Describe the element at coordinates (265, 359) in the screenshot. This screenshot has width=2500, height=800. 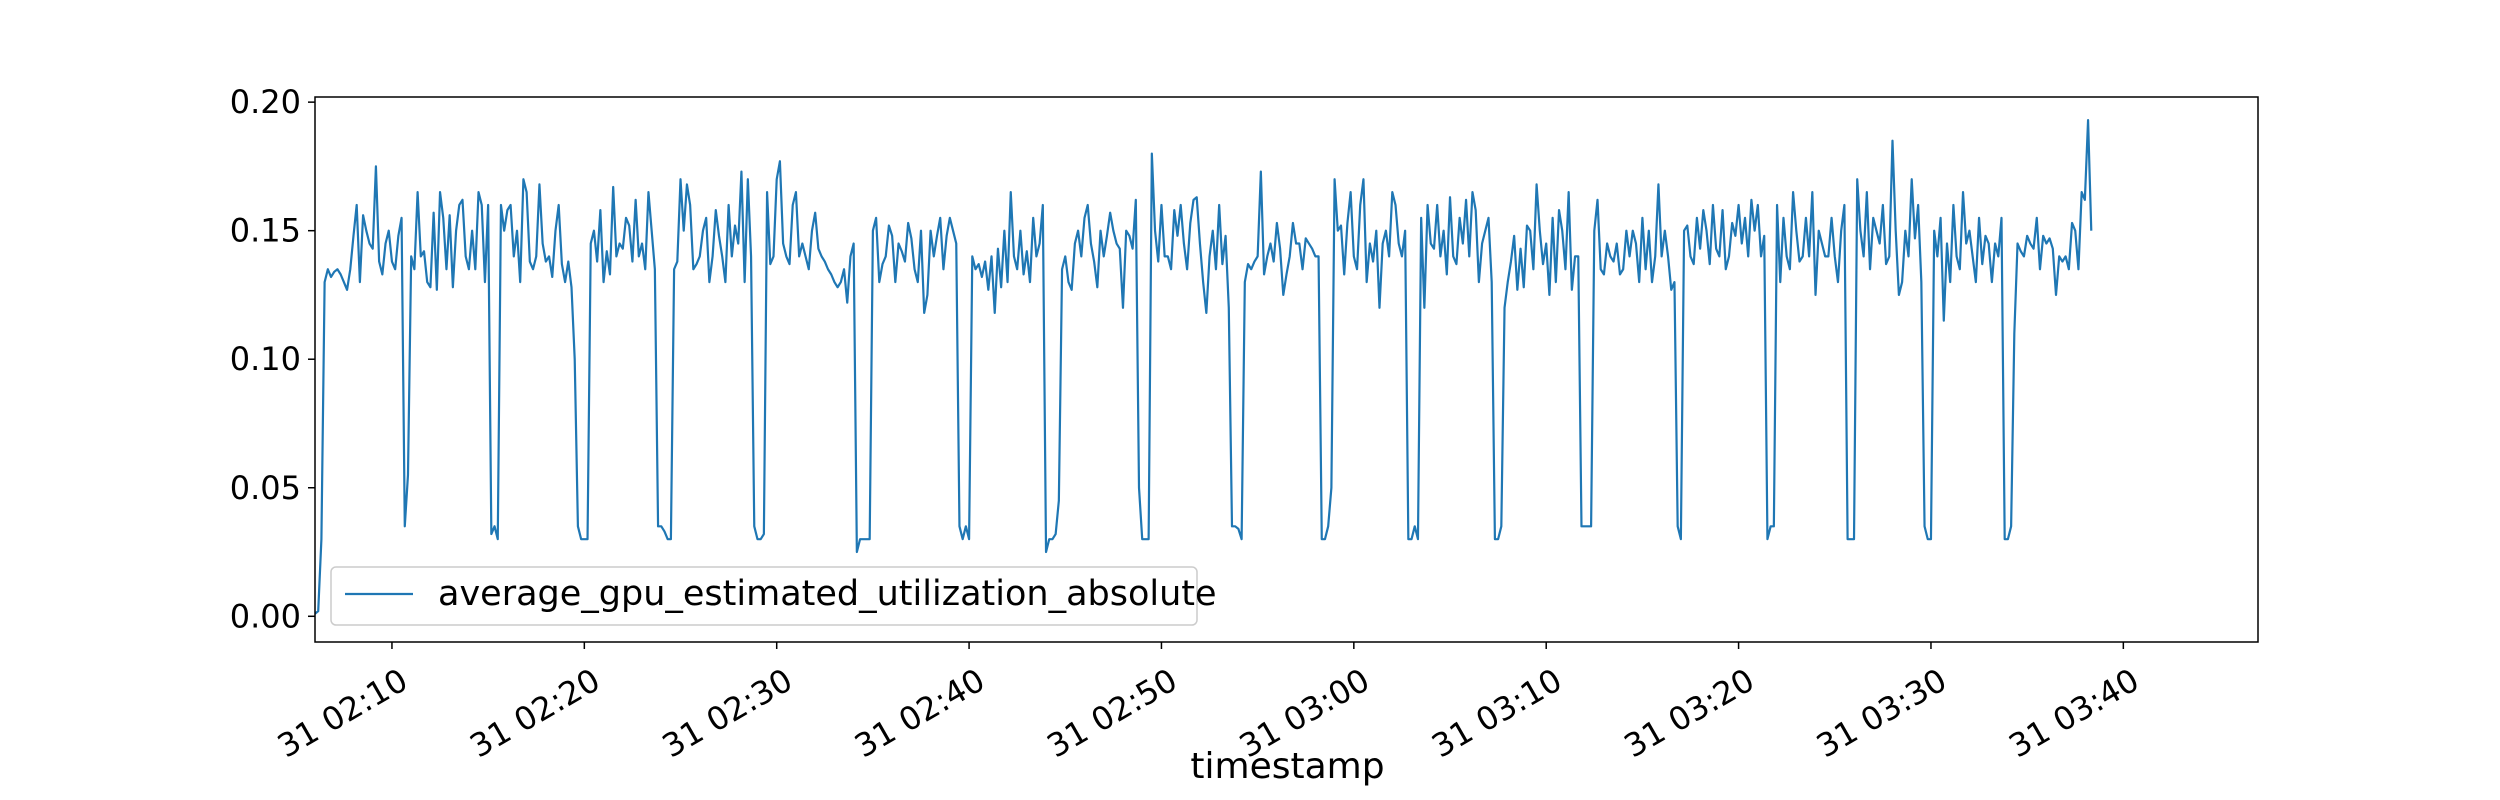
I see `y-tick-label: 0.10` at that location.